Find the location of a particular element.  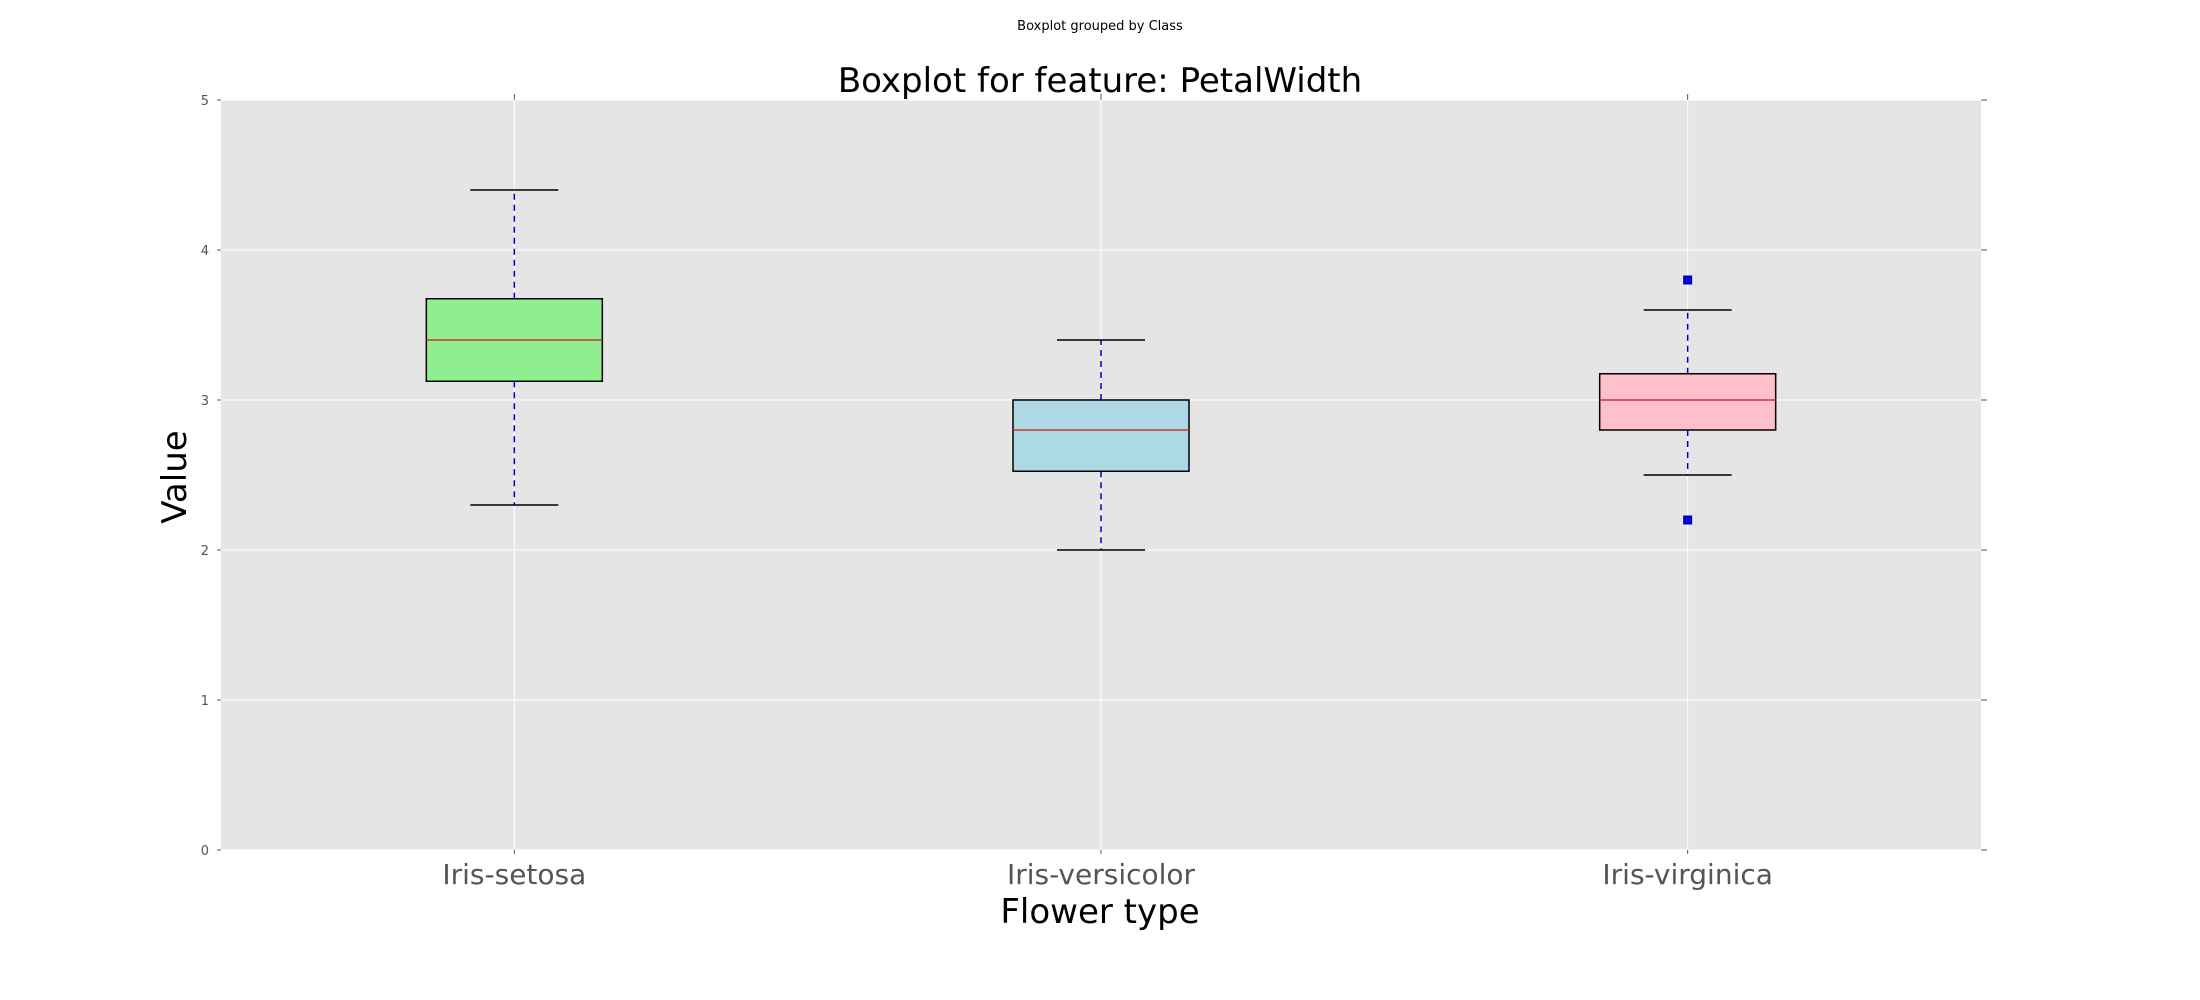

x-axis-label: Flower type is located at coordinates (1099, 912).